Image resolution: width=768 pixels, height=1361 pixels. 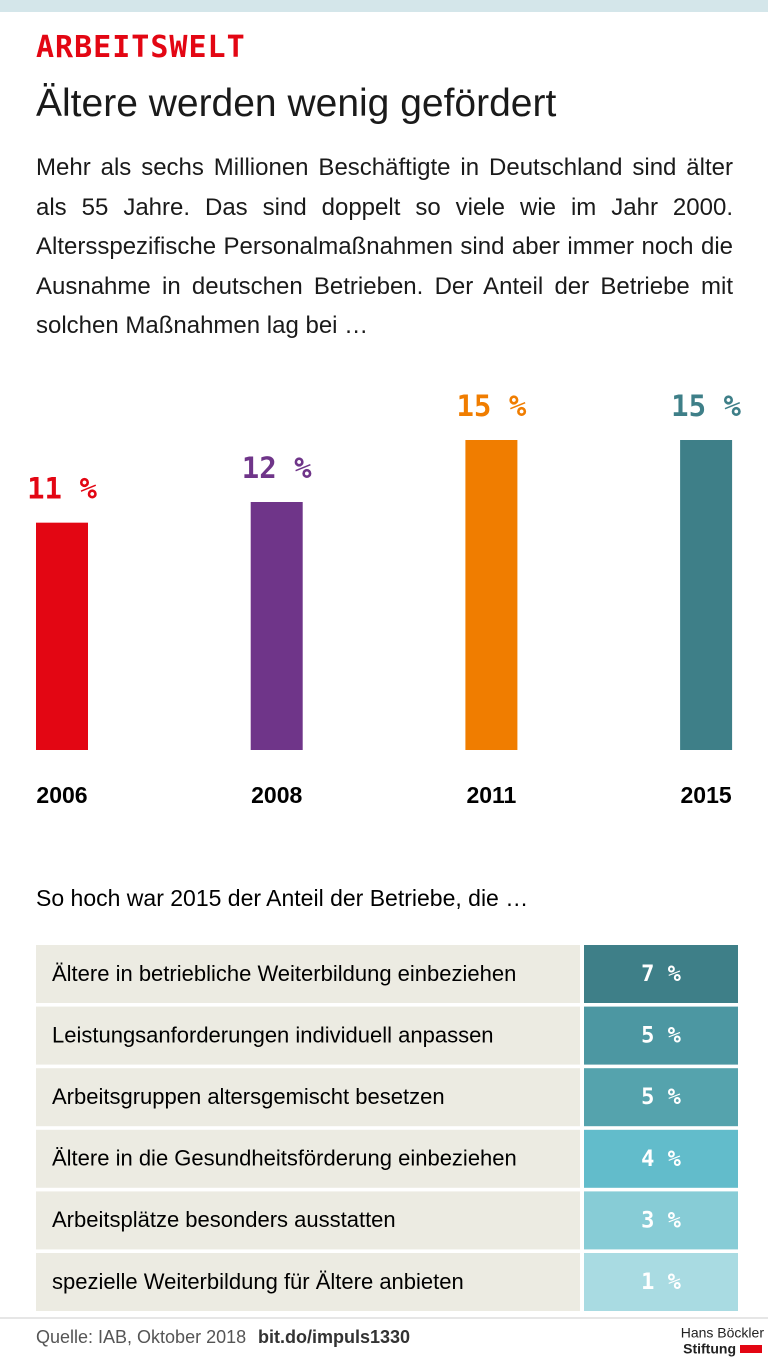 What do you see at coordinates (491, 795) in the screenshot?
I see `x-tick-label: 2011` at bounding box center [491, 795].